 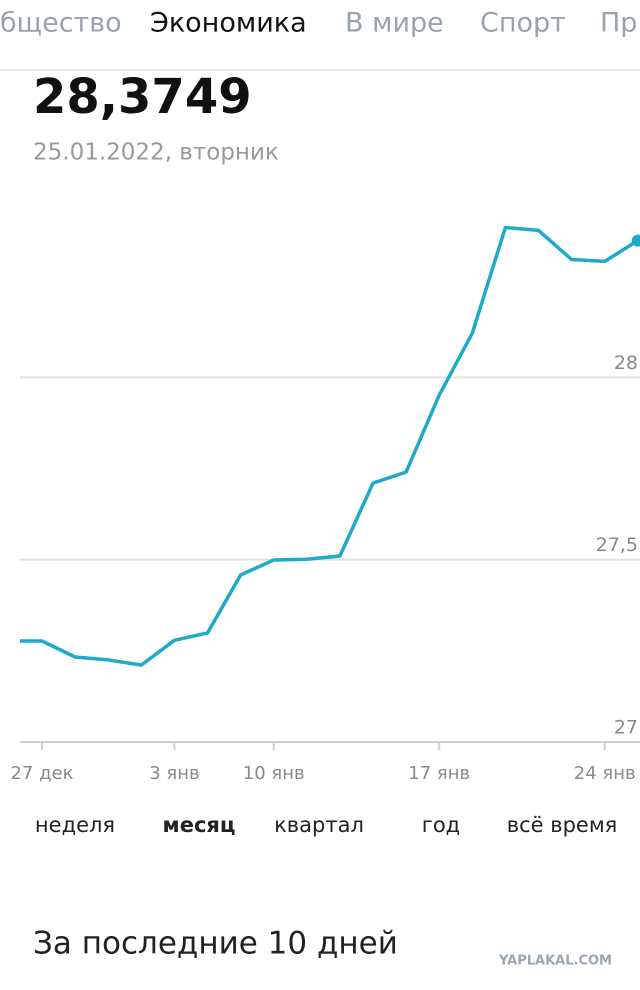 What do you see at coordinates (228, 23) in the screenshot?
I see `nav-tab: Экономика` at bounding box center [228, 23].